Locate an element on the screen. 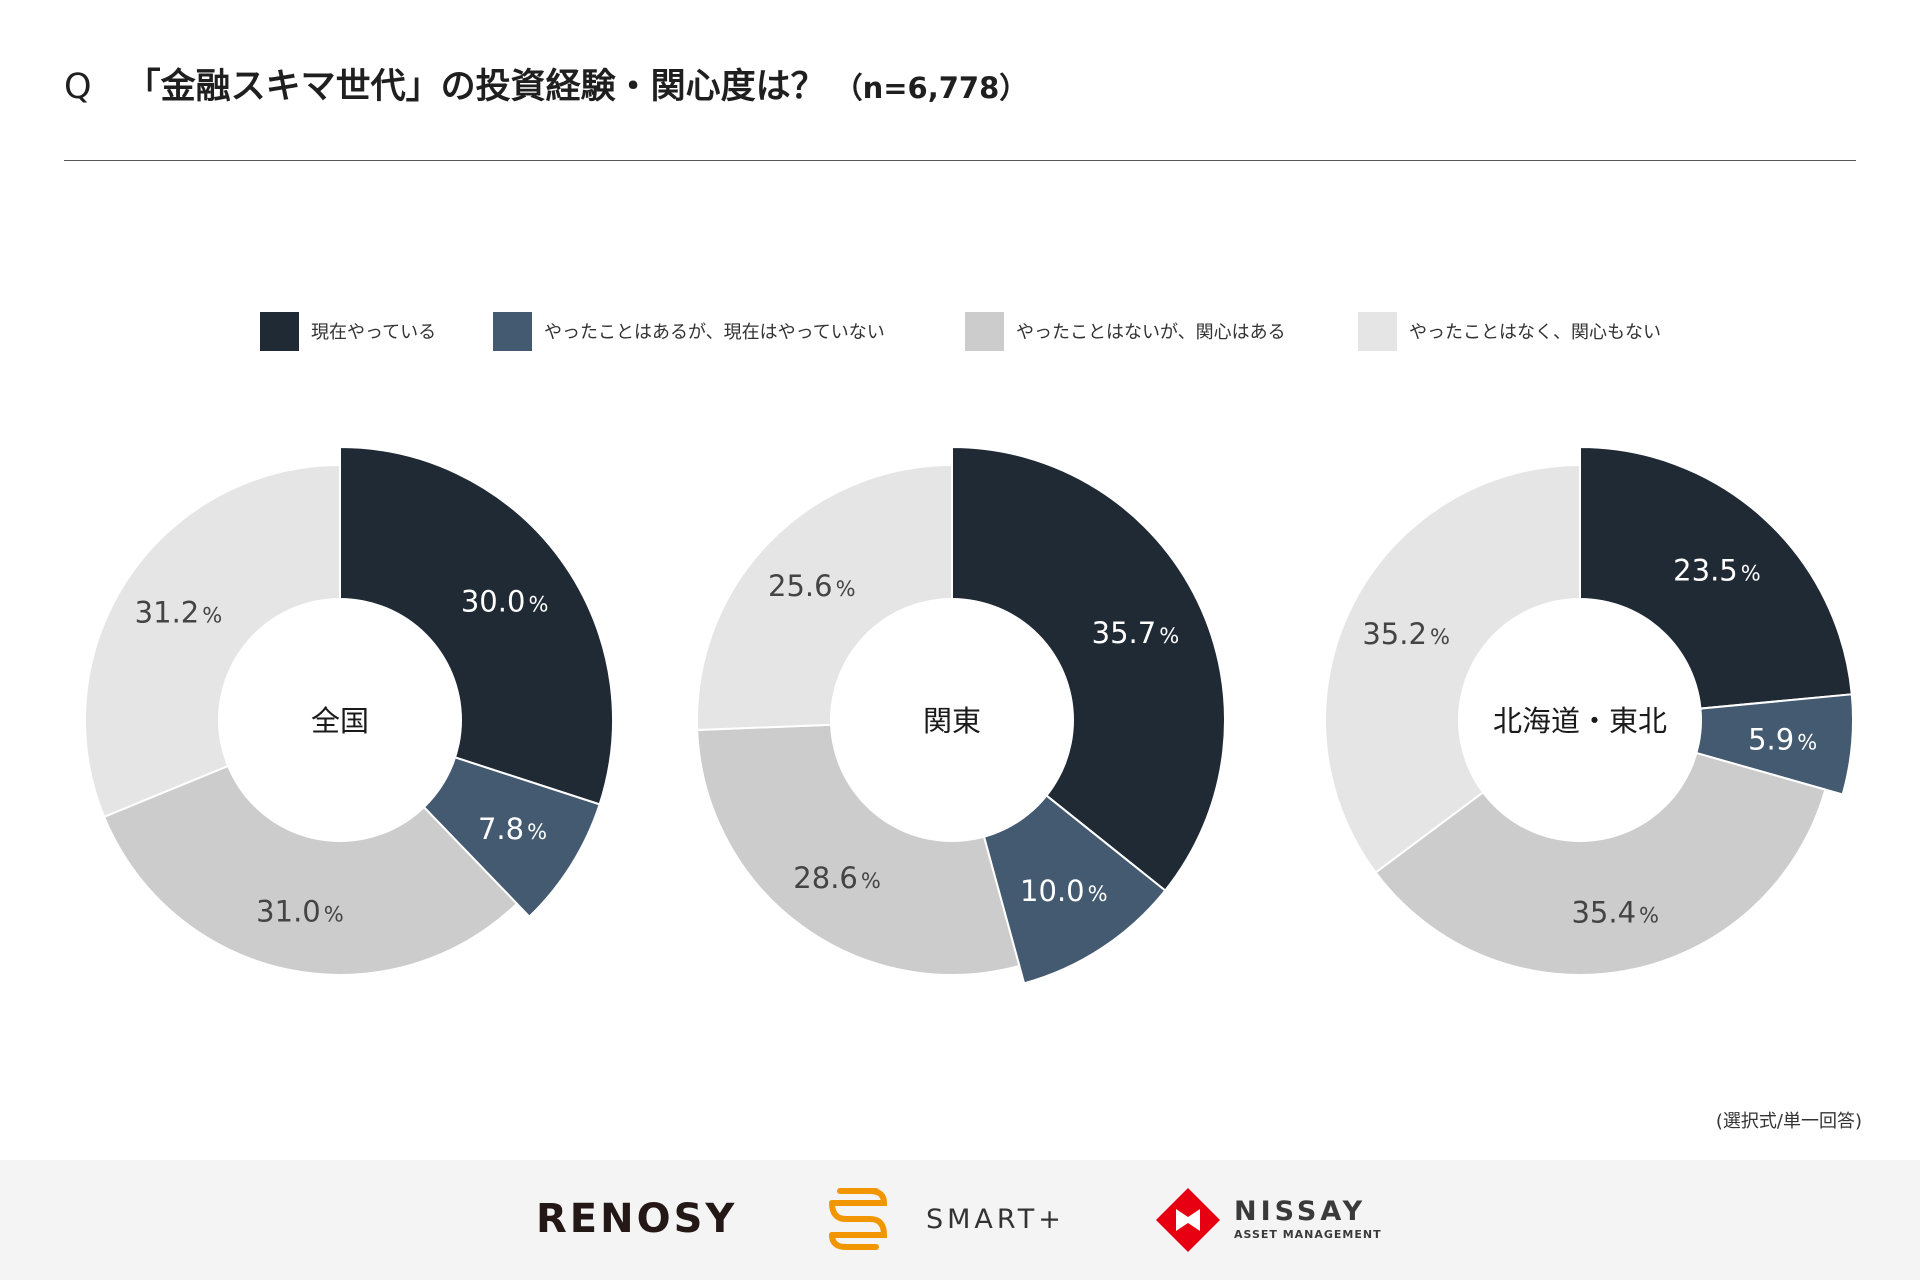  legend-swatch-past is located at coordinates (512, 331).